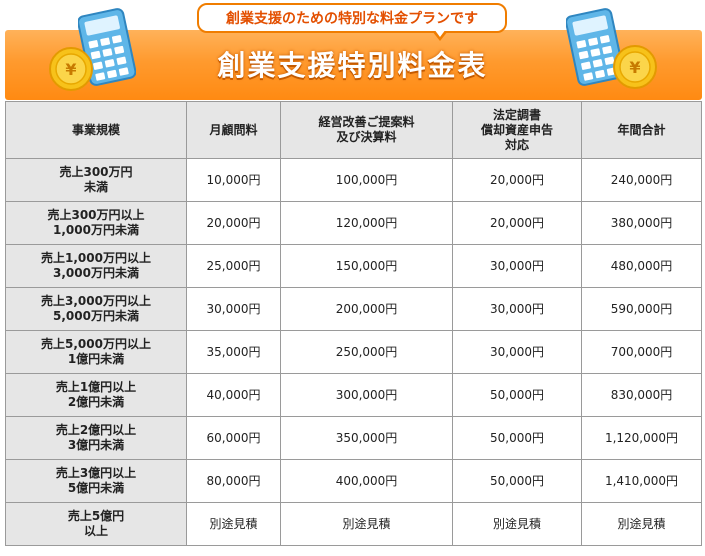 This screenshot has width=705, height=556. What do you see at coordinates (233, 438) in the screenshot?
I see `row-monthly-fee: 60,000円` at bounding box center [233, 438].